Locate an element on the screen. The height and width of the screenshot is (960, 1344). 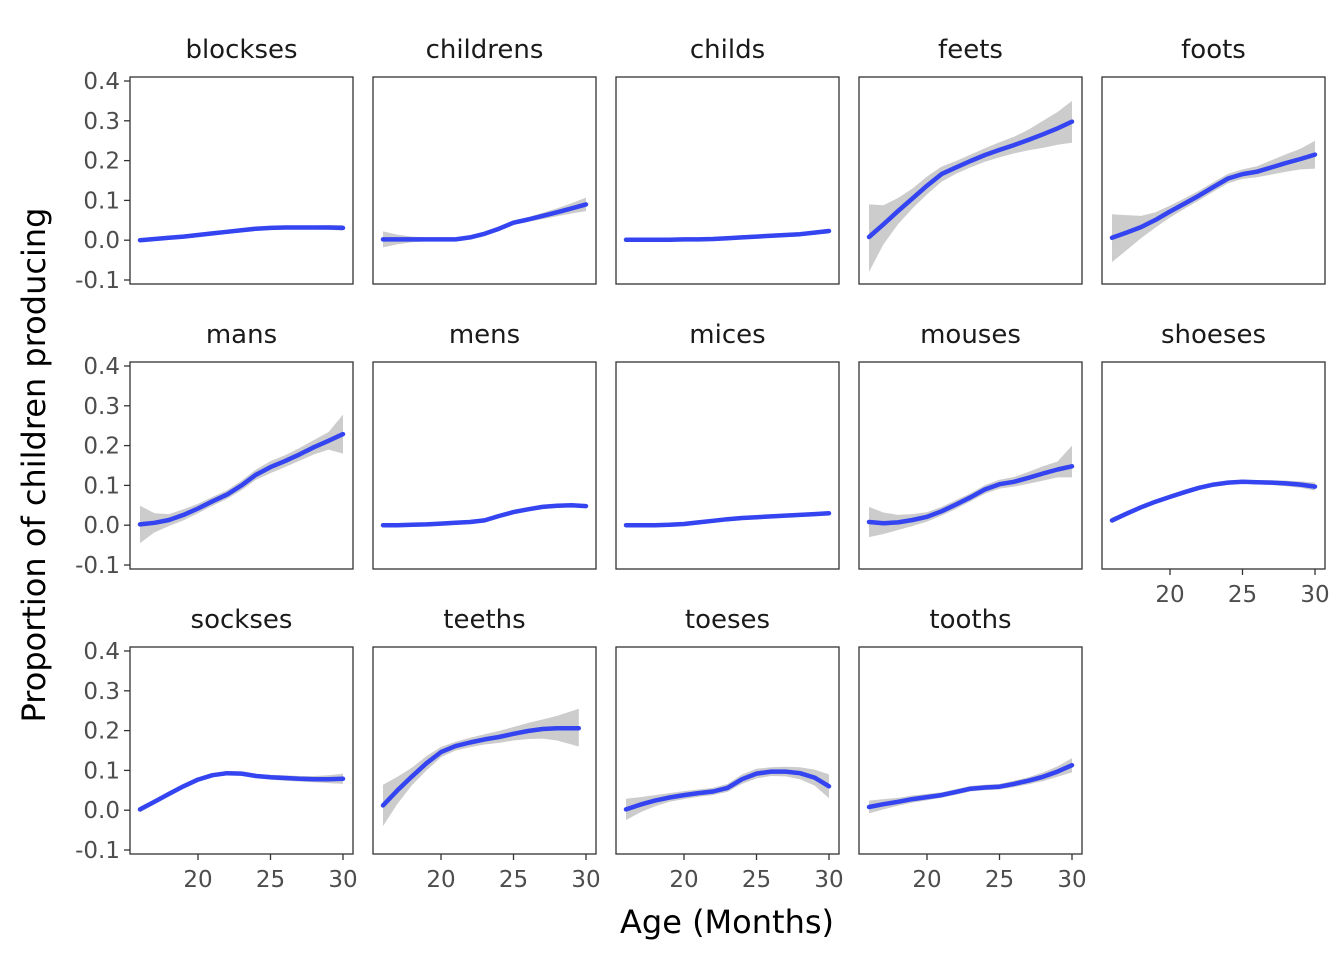
series-line-mices is located at coordinates (727, 519).